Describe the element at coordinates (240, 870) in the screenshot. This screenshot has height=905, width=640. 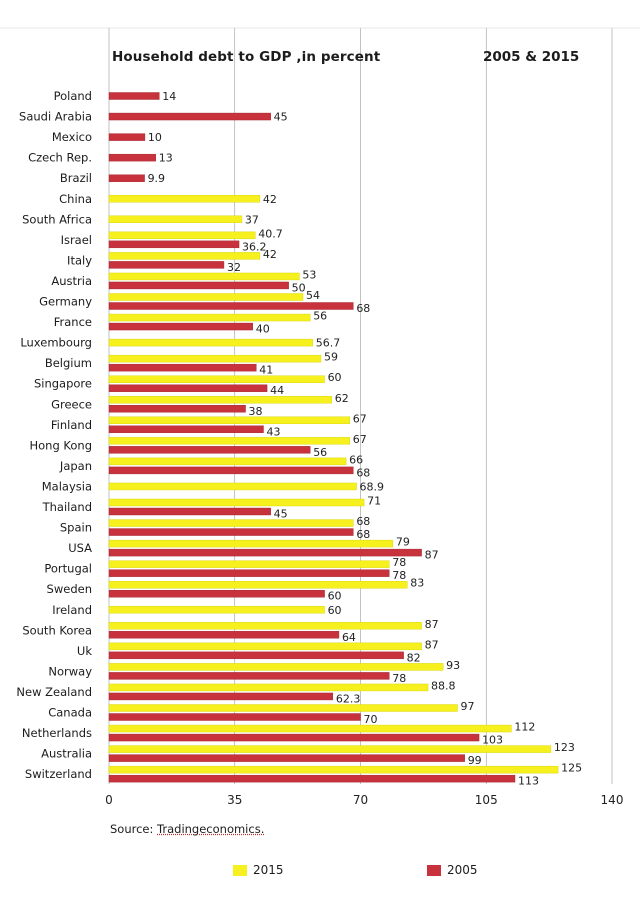
I see `legend-swatch-2015` at that location.